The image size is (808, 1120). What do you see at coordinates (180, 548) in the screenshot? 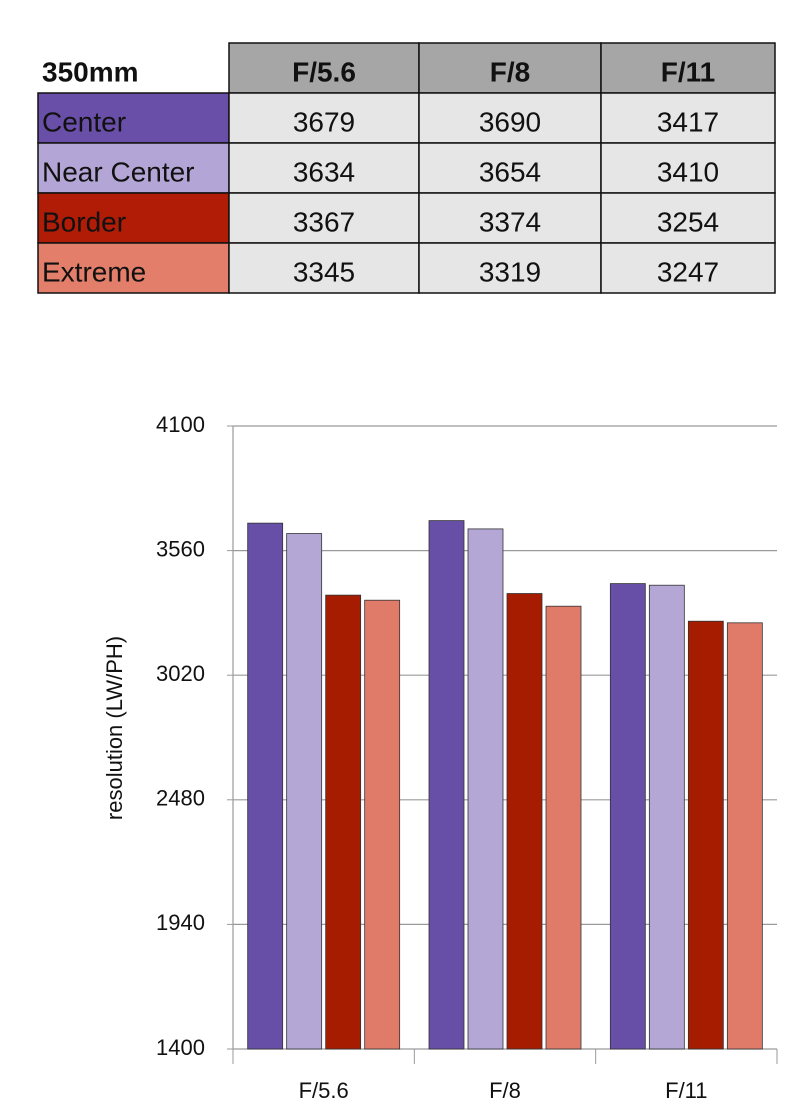
I see `y-tick-label: 3560` at bounding box center [180, 548].